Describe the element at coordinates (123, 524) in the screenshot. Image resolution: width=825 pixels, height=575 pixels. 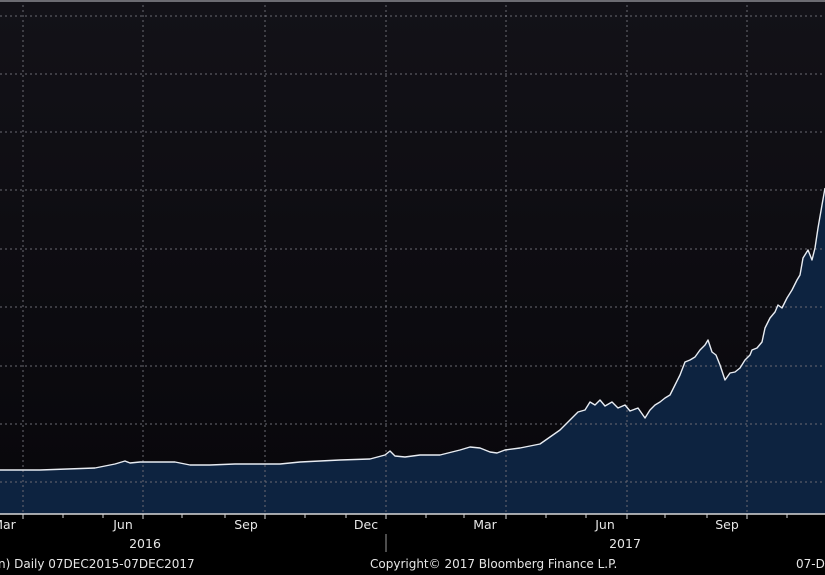
I see `x-tick-label-jun-2016: Jun` at that location.